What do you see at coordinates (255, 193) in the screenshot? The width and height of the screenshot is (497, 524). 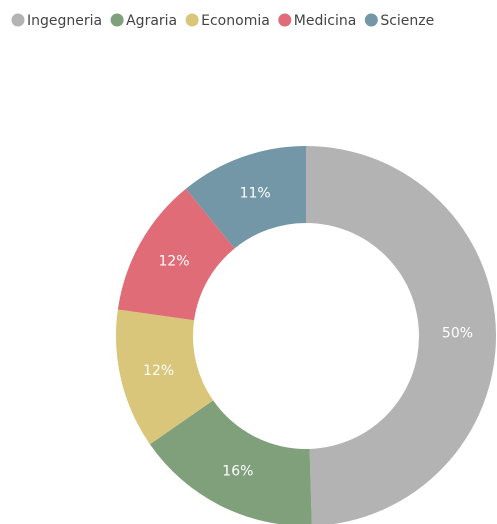 I see `data-label: 11%` at bounding box center [255, 193].